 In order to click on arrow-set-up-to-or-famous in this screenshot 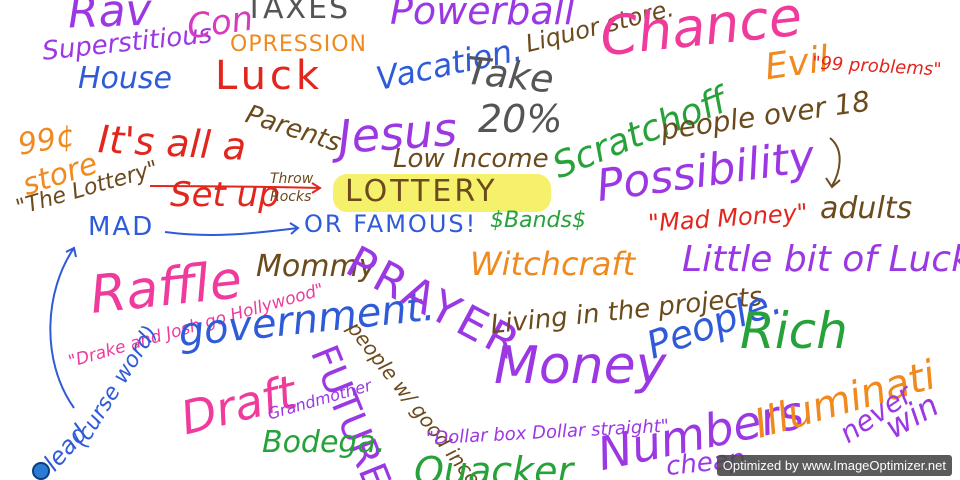, I will do `click(235, 187)`.